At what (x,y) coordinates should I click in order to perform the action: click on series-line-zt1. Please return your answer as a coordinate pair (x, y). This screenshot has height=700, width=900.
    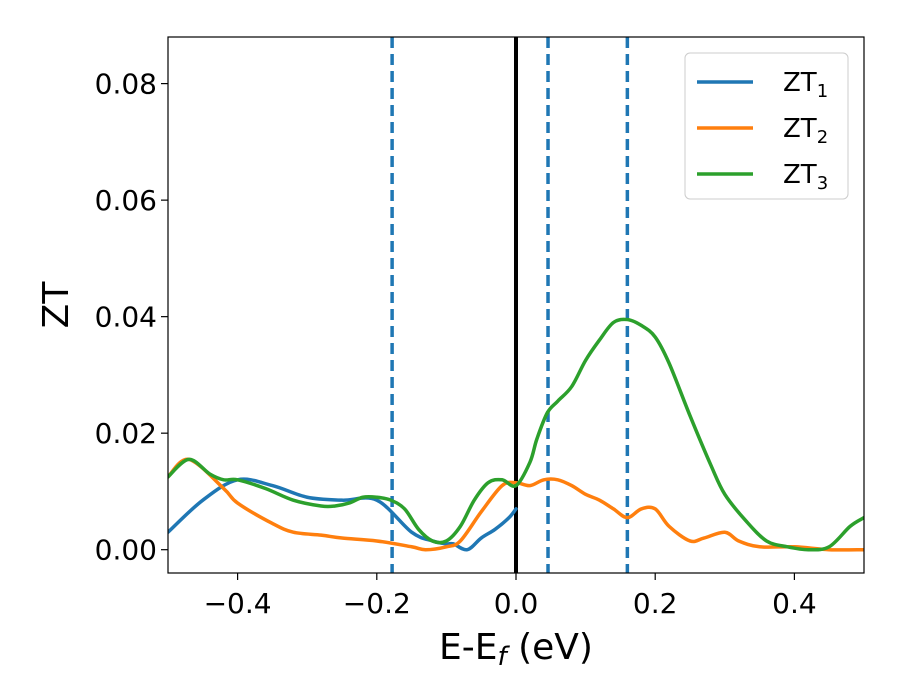
    Looking at the image, I should click on (343, 514).